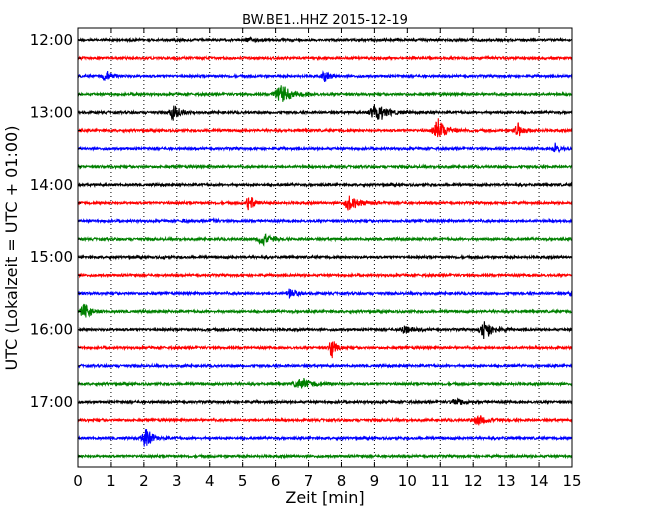  What do you see at coordinates (539, 481) in the screenshot?
I see `x-tick-label: 14` at bounding box center [539, 481].